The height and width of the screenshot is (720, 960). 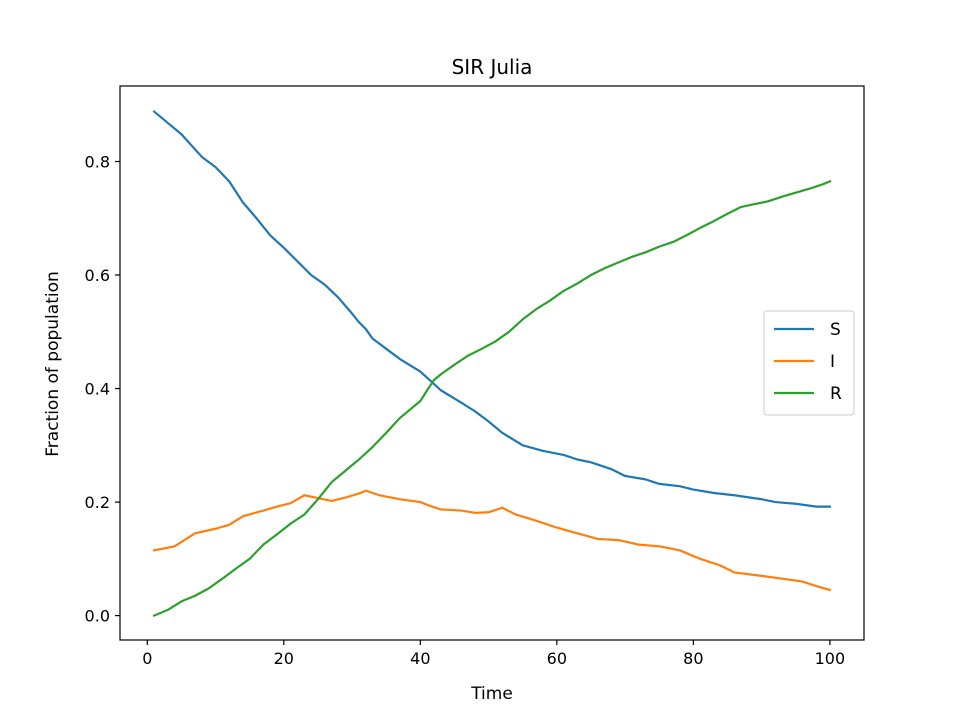 What do you see at coordinates (53, 364) in the screenshot?
I see `y-axis-label: Fraction of population` at bounding box center [53, 364].